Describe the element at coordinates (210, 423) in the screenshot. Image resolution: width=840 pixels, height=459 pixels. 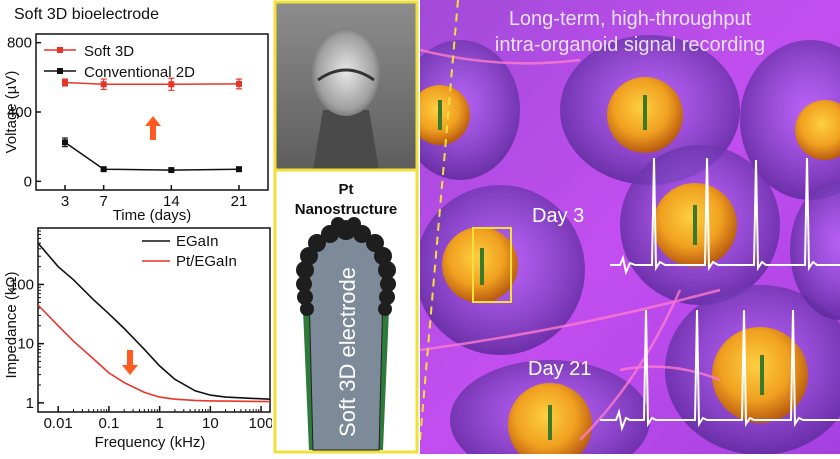
I see `impedance-x-tick-label: 10` at that location.